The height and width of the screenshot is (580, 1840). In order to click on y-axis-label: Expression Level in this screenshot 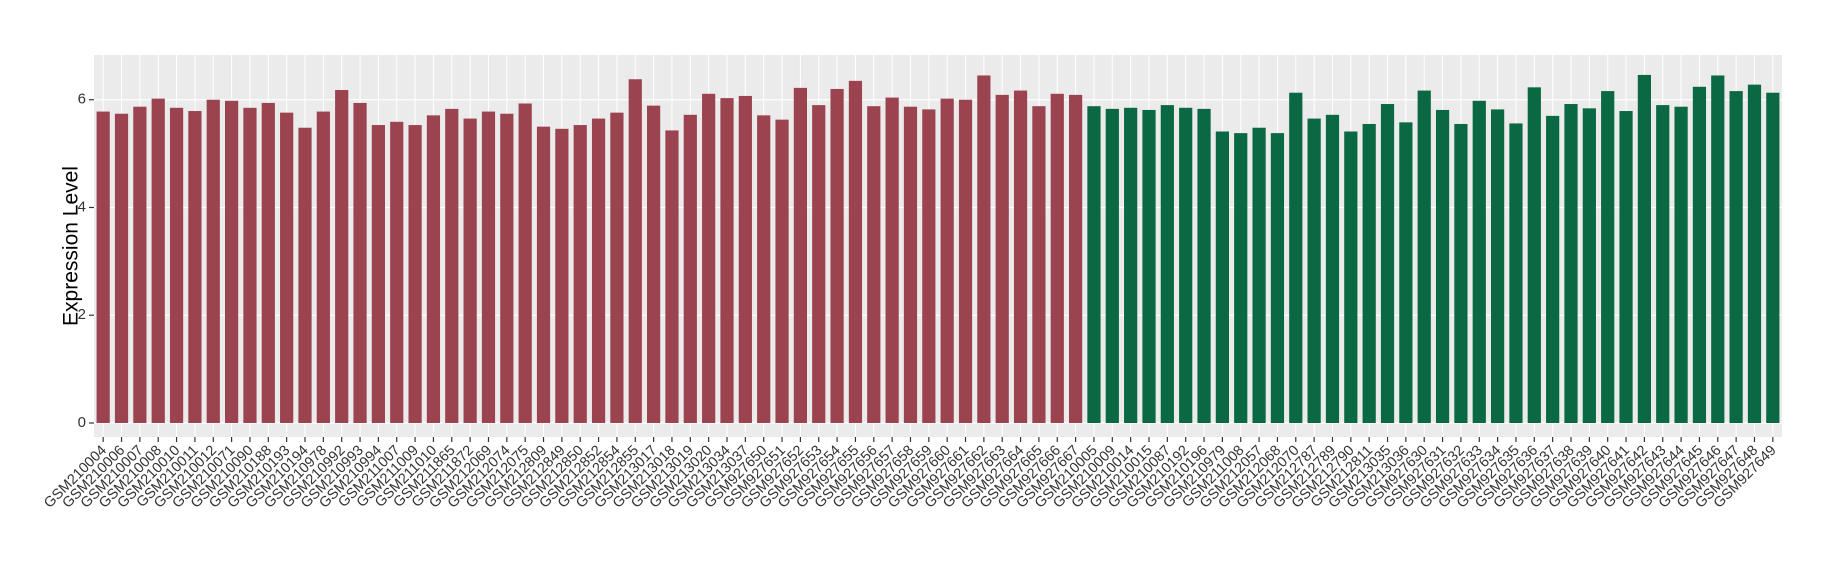, I will do `click(71, 246)`.